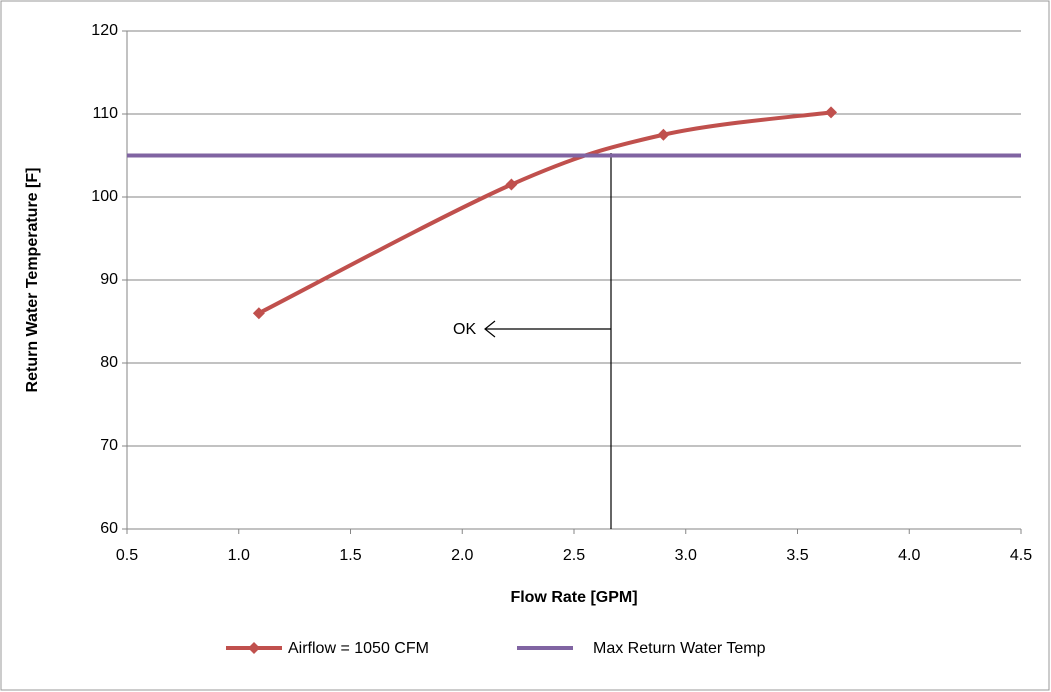 The width and height of the screenshot is (1051, 692). Describe the element at coordinates (462, 555) in the screenshot. I see `x-tick-label: 2.0` at that location.